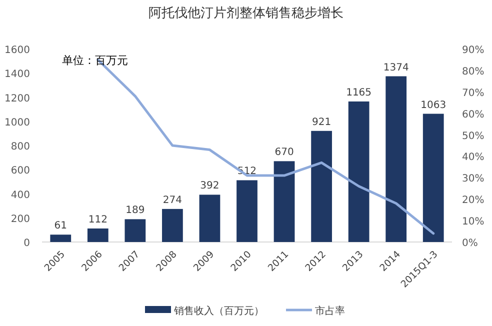 The height and width of the screenshot is (326, 492). Describe the element at coordinates (330, 311) in the screenshot. I see `legend-label: 市占率` at that location.